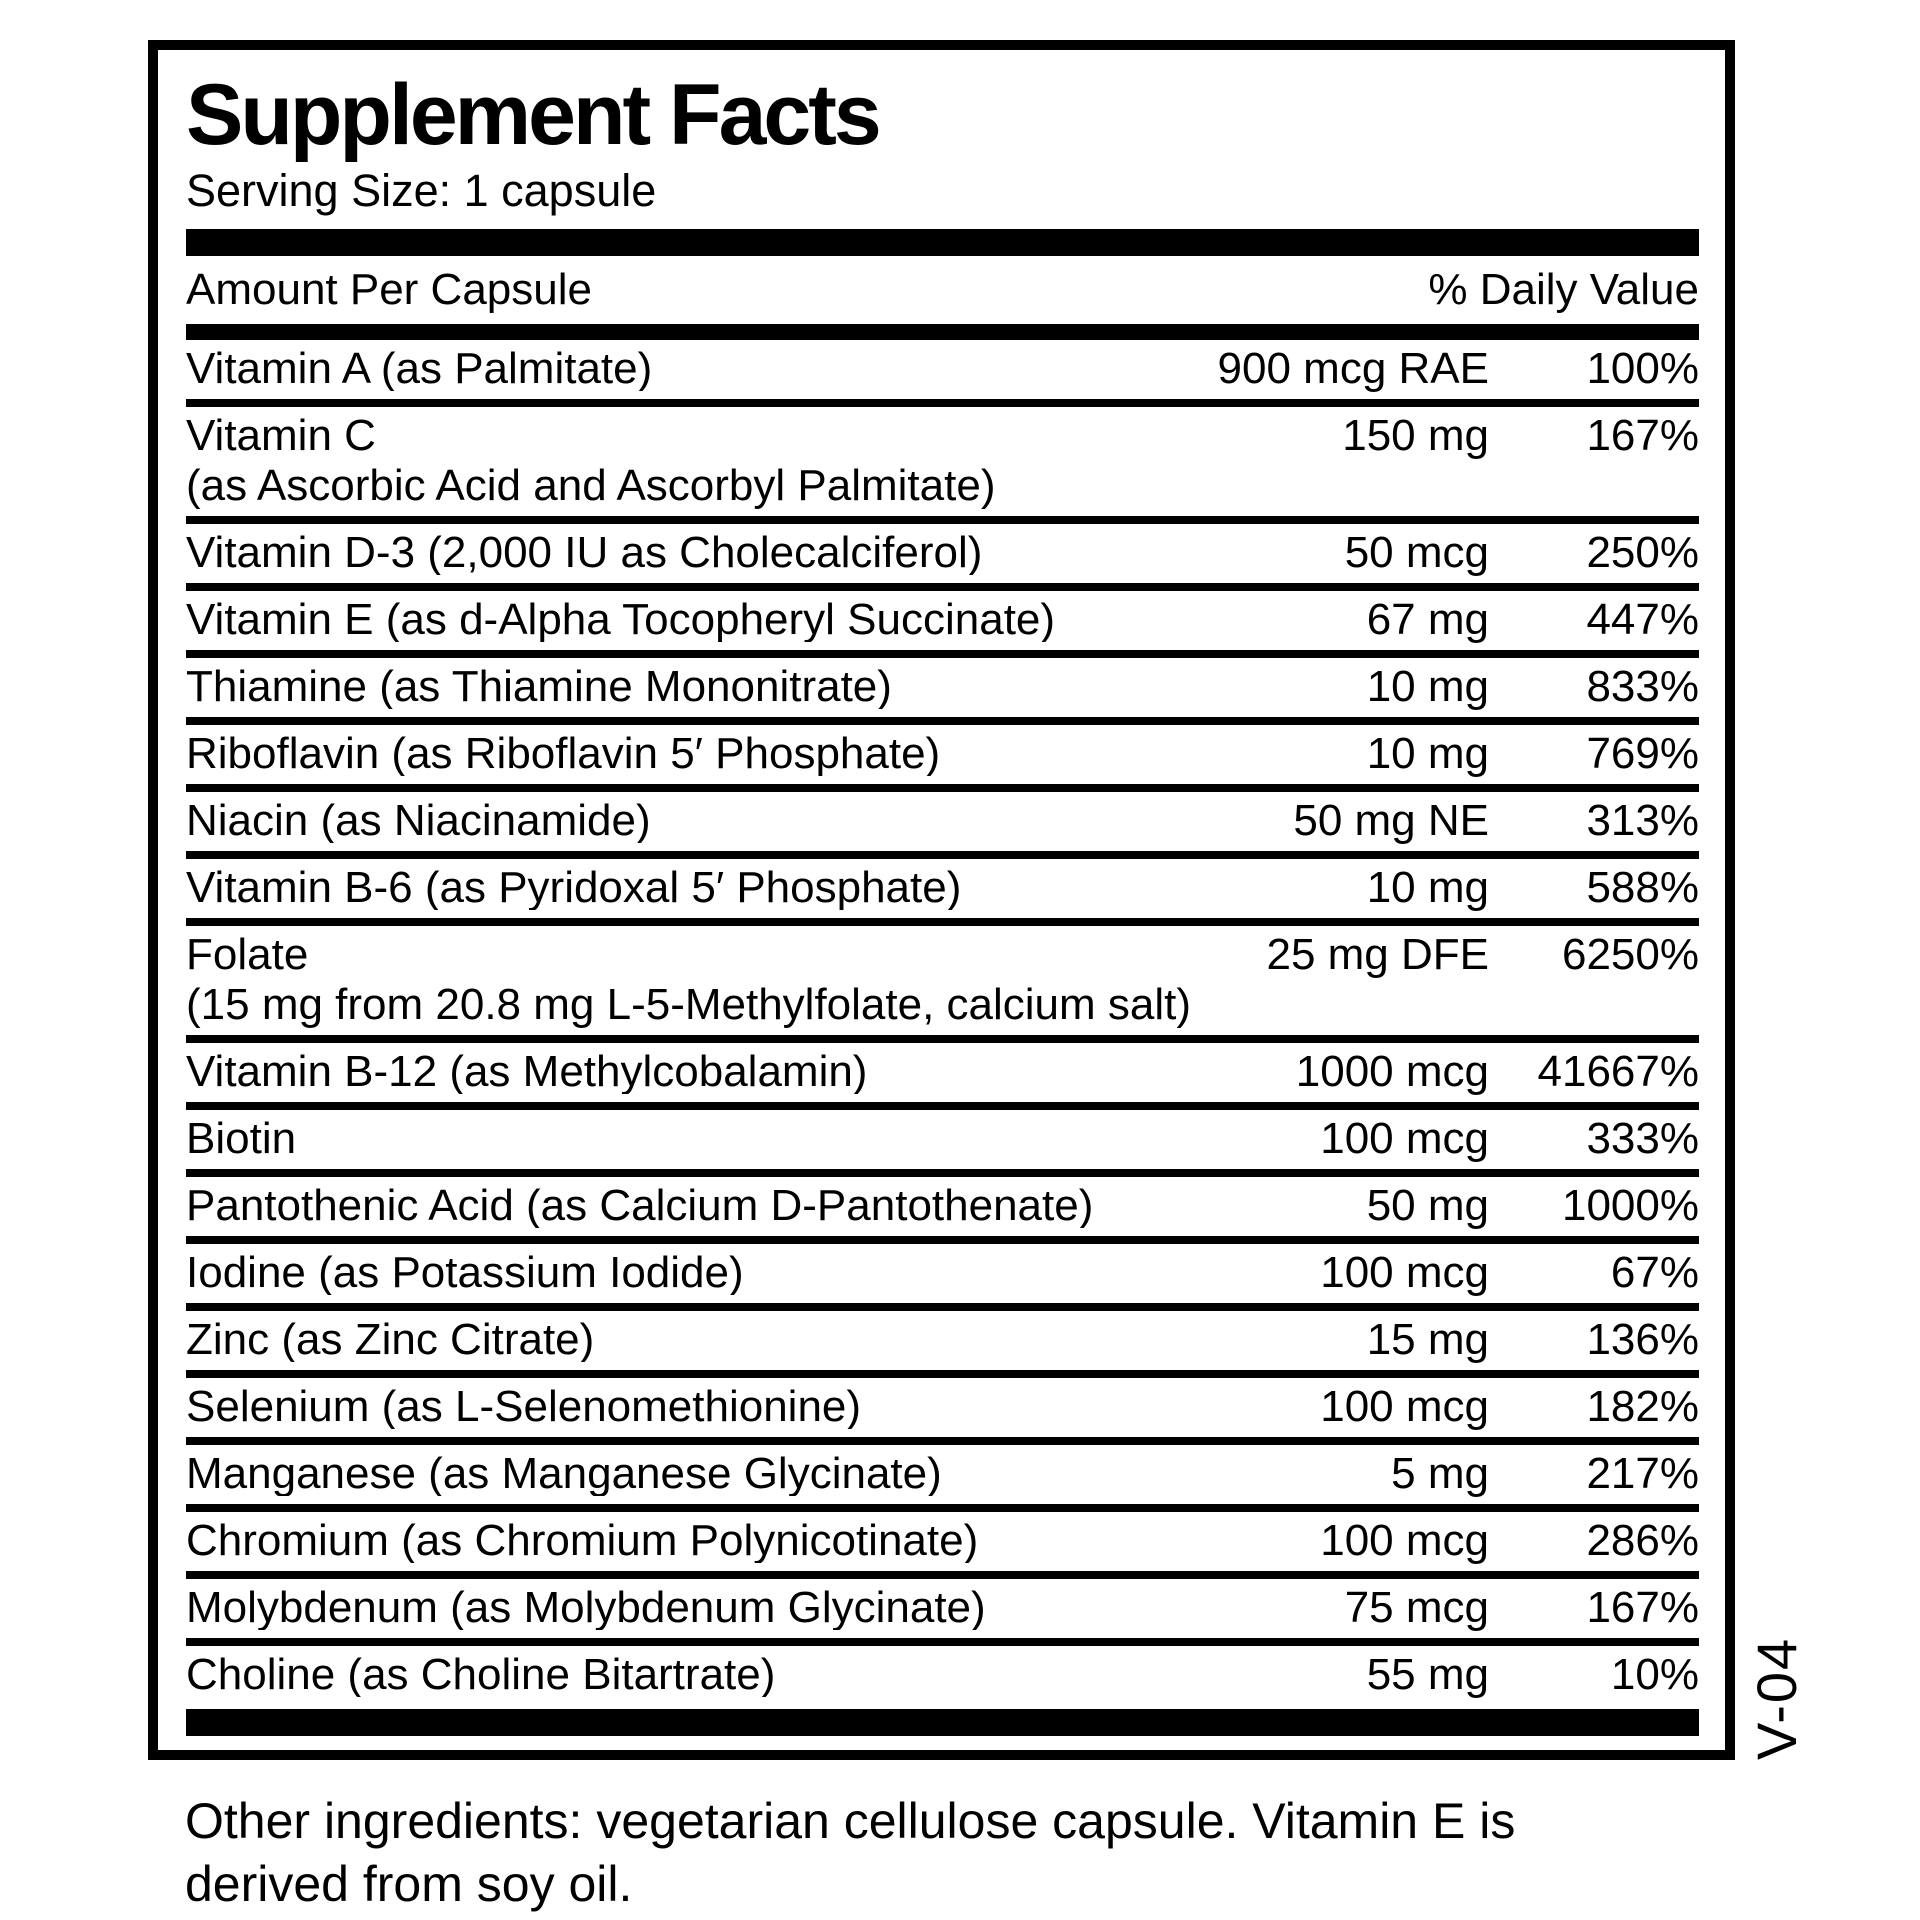 The width and height of the screenshot is (1920, 1920). What do you see at coordinates (1642, 686) in the screenshot?
I see `ingredient-daily-value: 833%` at bounding box center [1642, 686].